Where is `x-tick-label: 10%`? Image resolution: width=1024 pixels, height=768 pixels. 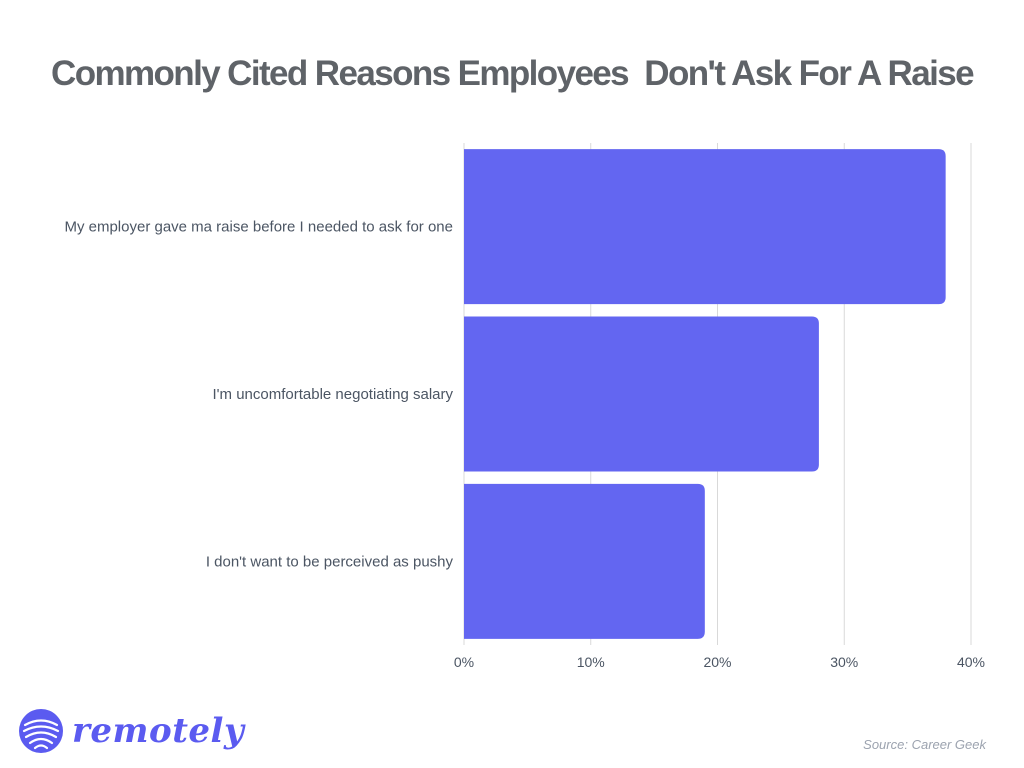 x-tick-label: 10% is located at coordinates (591, 662).